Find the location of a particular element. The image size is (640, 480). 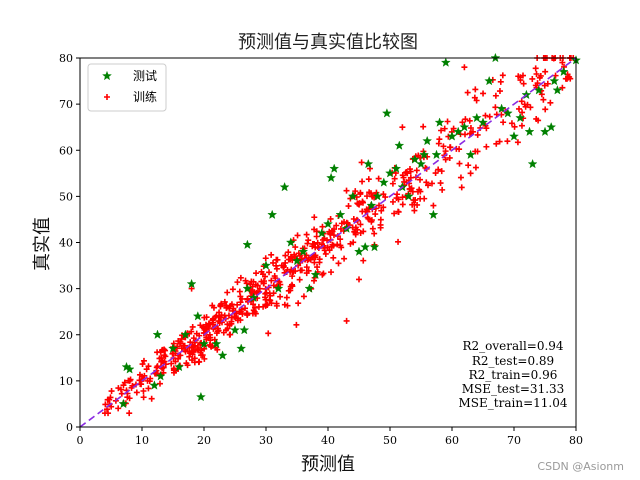

x-tick-label: 80 is located at coordinates (576, 440).